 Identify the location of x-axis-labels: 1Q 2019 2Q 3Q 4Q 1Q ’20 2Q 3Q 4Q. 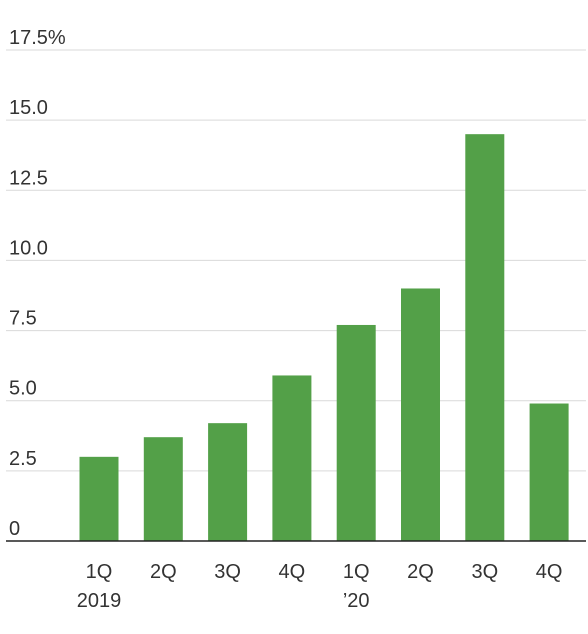
(320, 586).